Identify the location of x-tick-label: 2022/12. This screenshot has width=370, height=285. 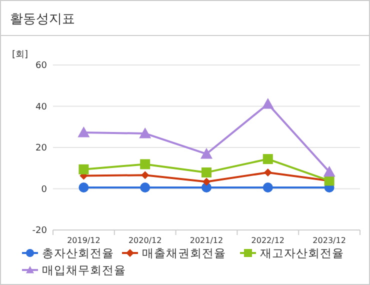
(268, 240).